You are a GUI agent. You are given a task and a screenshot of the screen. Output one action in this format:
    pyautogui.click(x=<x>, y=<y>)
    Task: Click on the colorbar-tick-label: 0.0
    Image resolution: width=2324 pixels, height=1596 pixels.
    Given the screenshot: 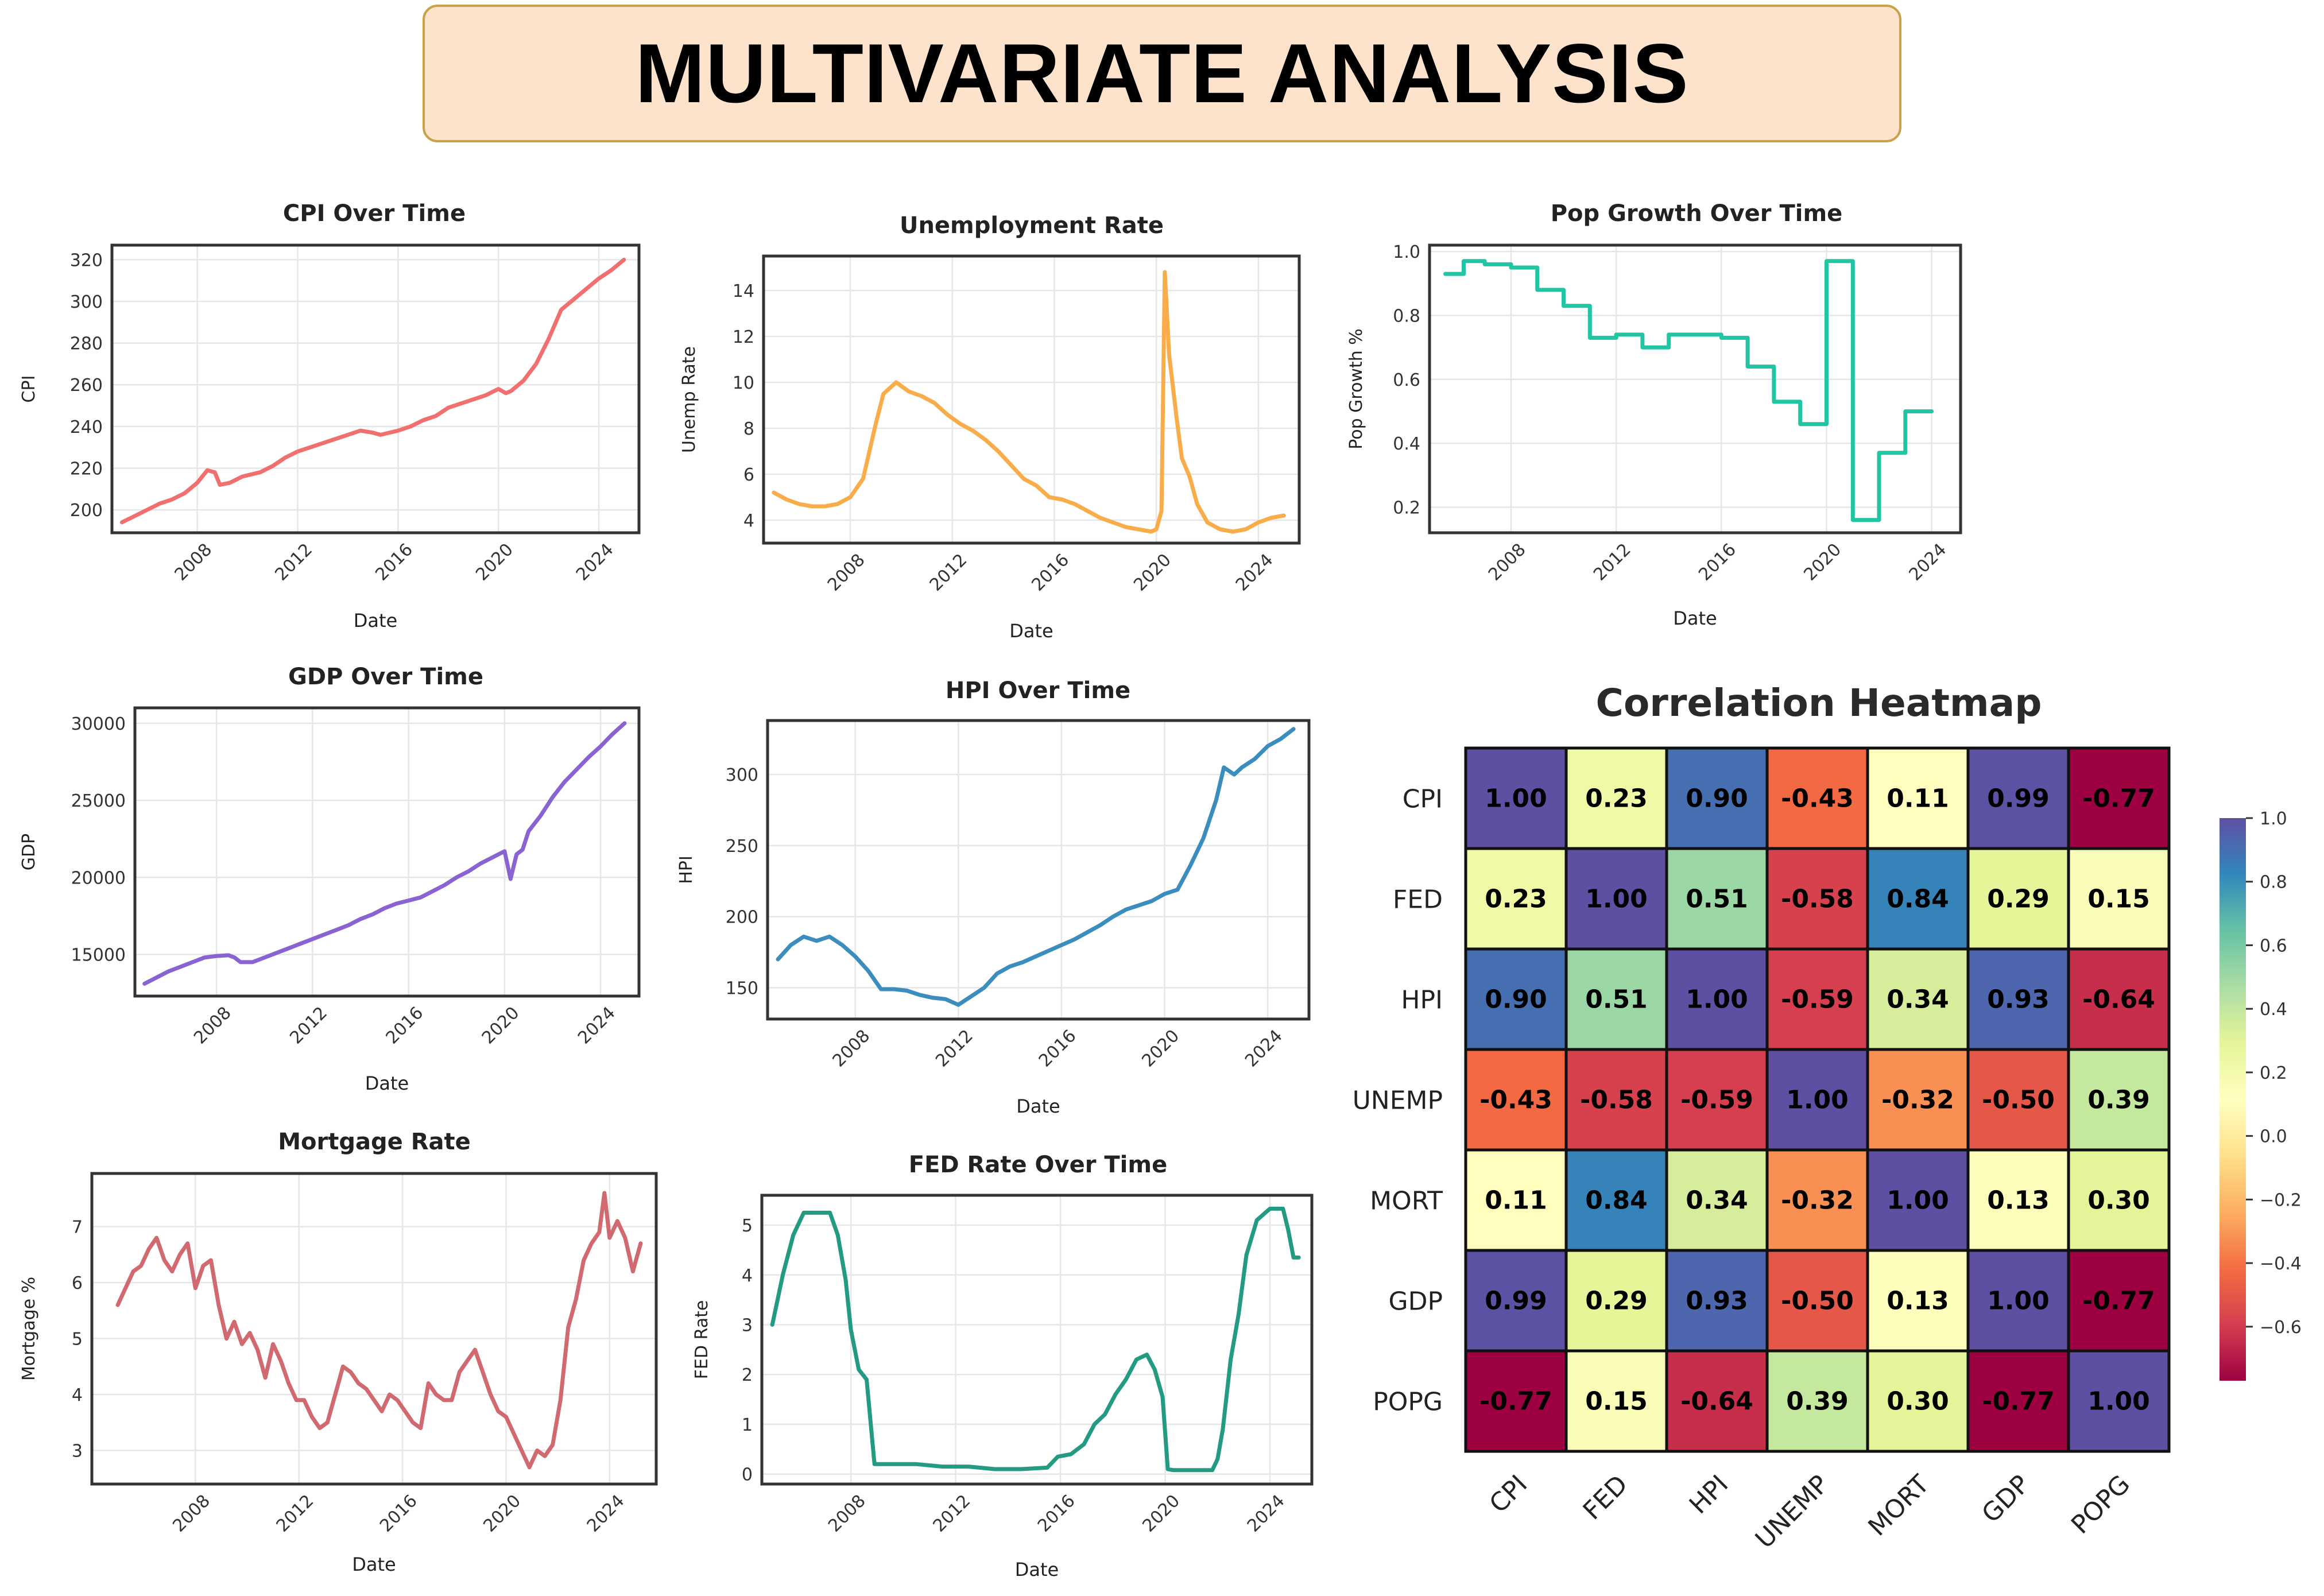 What is the action you would take?
    pyautogui.click(x=2273, y=1137)
    